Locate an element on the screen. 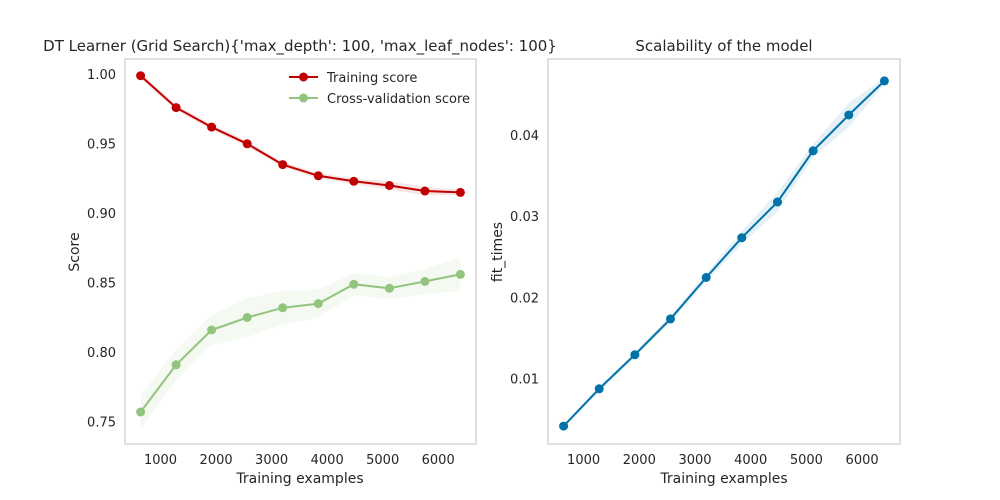  learning-curve-xtick-label: 3000 is located at coordinates (271, 460).